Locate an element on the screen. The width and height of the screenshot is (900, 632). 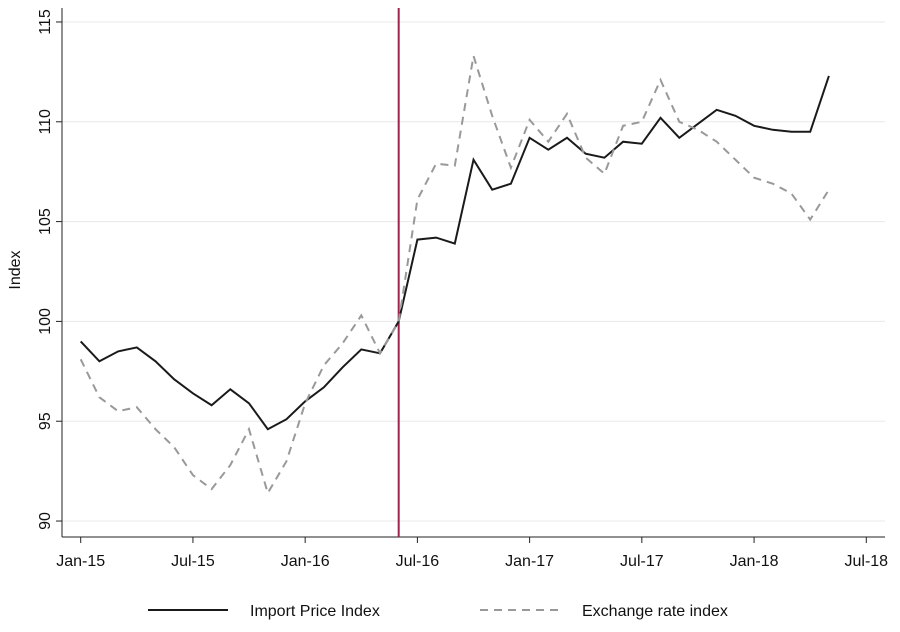
x-tick-label: Jul-16 is located at coordinates (418, 561).